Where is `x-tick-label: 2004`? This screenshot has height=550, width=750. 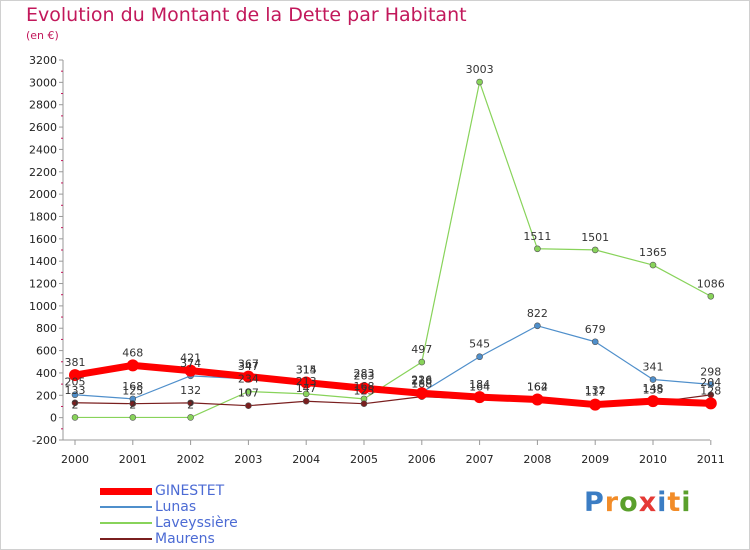 x-tick-label: 2004 is located at coordinates (306, 459).